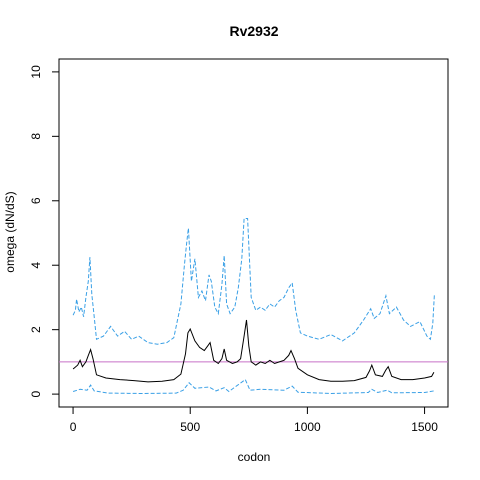 The image size is (480, 480). I want to click on x-tick-label: 1000, so click(307, 427).